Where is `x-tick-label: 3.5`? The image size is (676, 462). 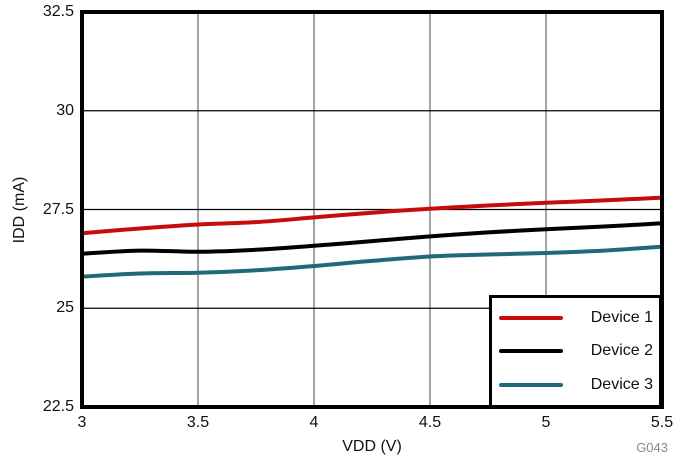
x-tick-label: 3.5 is located at coordinates (198, 422).